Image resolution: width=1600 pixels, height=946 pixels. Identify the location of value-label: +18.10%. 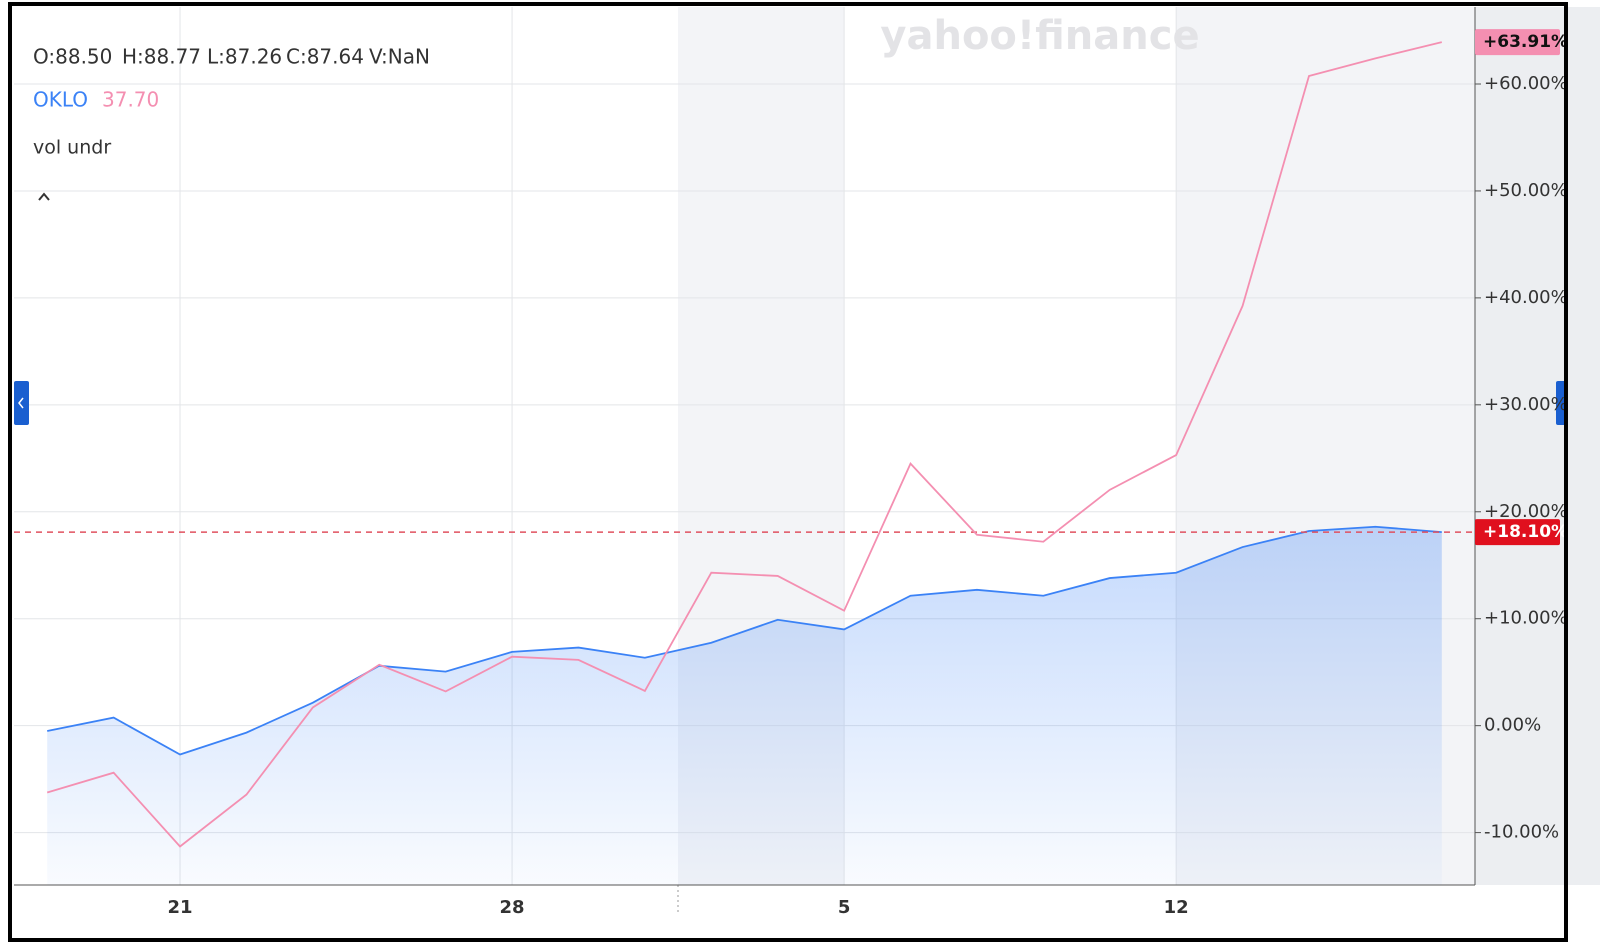
(1525, 532).